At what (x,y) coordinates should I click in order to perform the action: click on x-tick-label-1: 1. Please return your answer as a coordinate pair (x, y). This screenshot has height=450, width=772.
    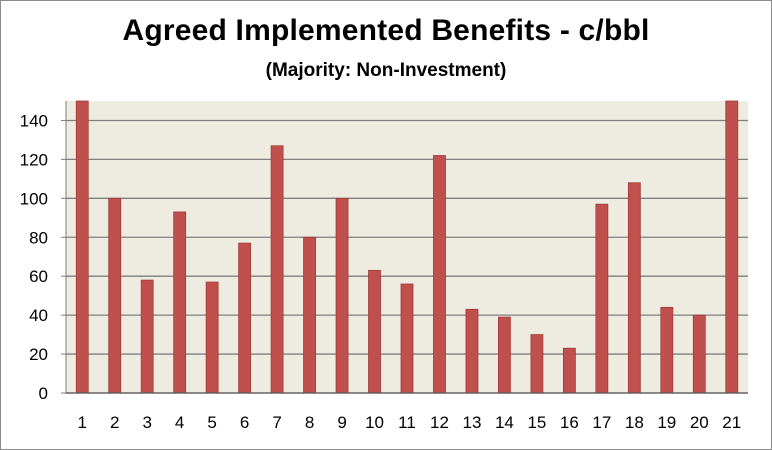
    Looking at the image, I should click on (82, 422).